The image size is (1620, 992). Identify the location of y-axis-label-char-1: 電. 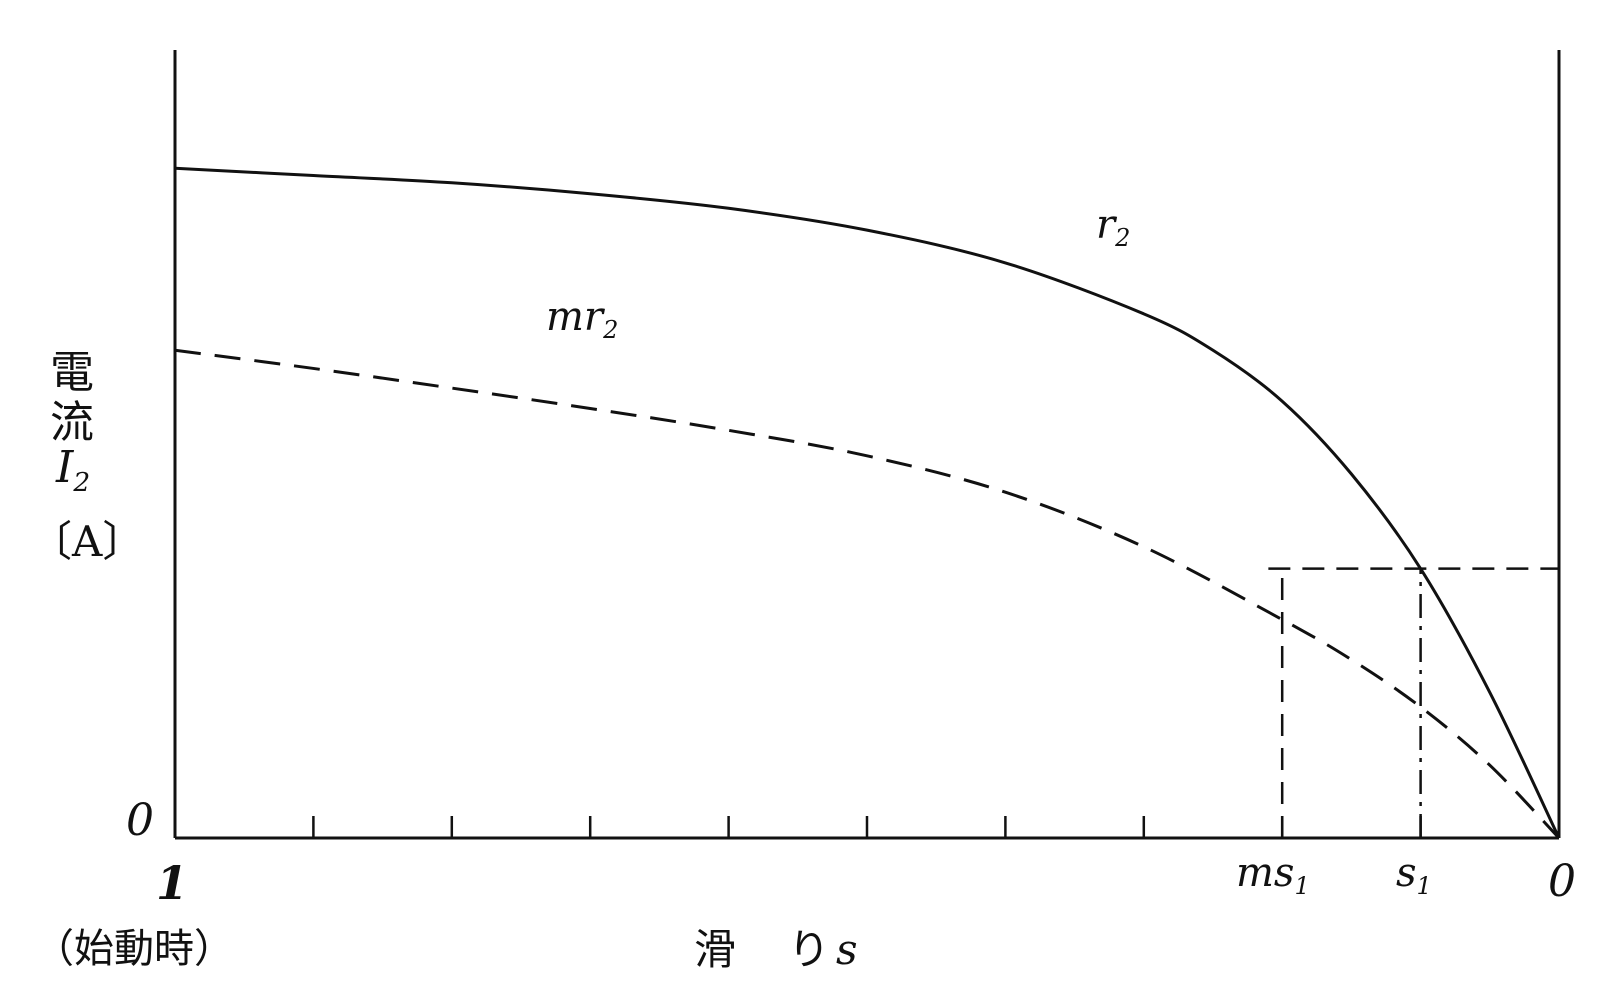
(72, 372).